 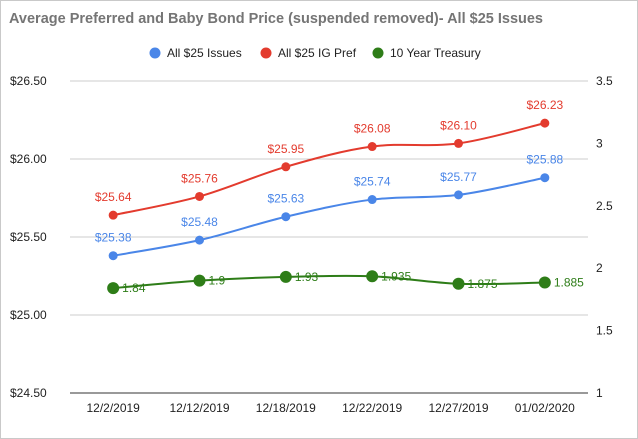 What do you see at coordinates (113, 197) in the screenshot?
I see `data-label: $25.64` at bounding box center [113, 197].